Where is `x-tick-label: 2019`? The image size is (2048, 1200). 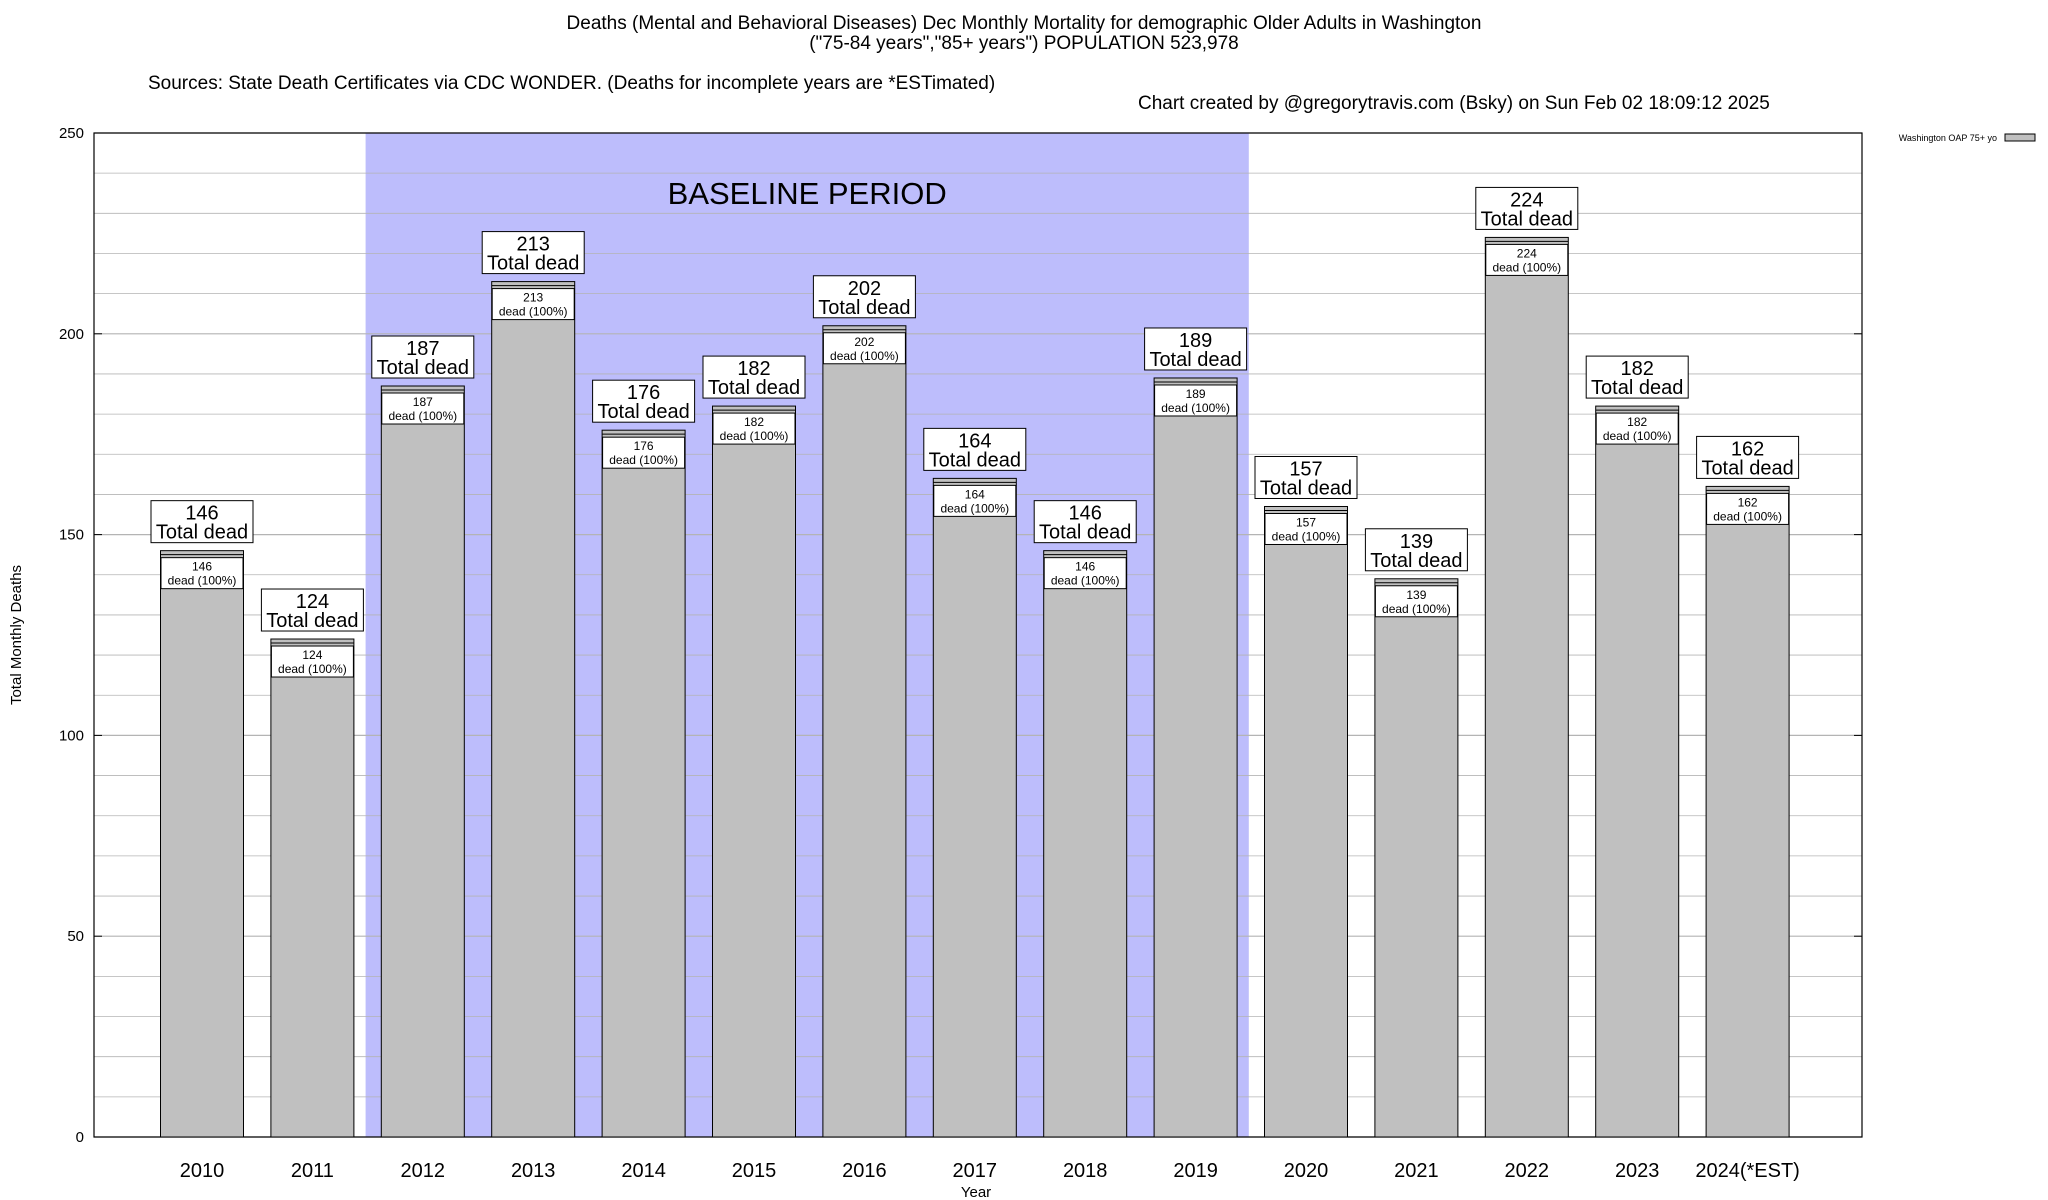 x-tick-label: 2019 is located at coordinates (1195, 1171).